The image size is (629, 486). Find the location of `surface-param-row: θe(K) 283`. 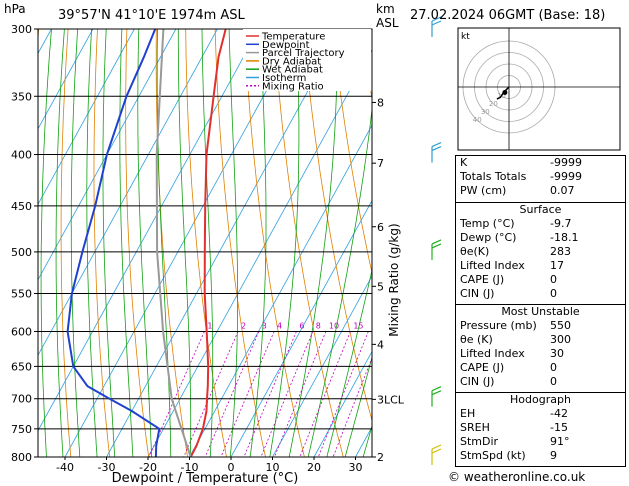

surface-param-row: θe(K) 283 is located at coordinates (540, 252).